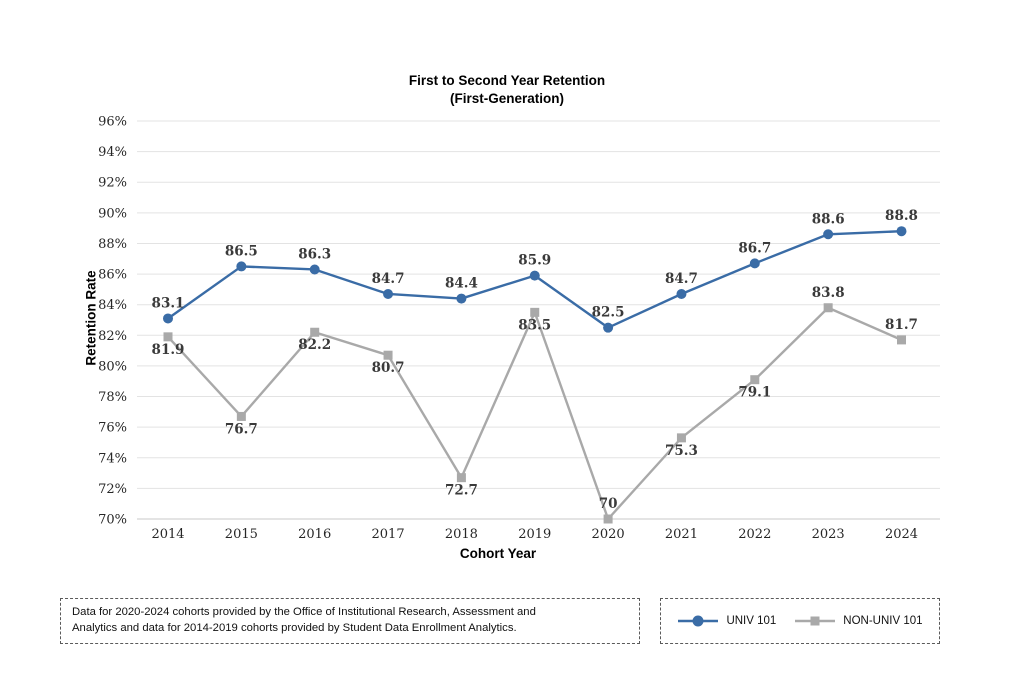 The image size is (1025, 684). I want to click on x-tick-label-2019: 2019, so click(534, 534).